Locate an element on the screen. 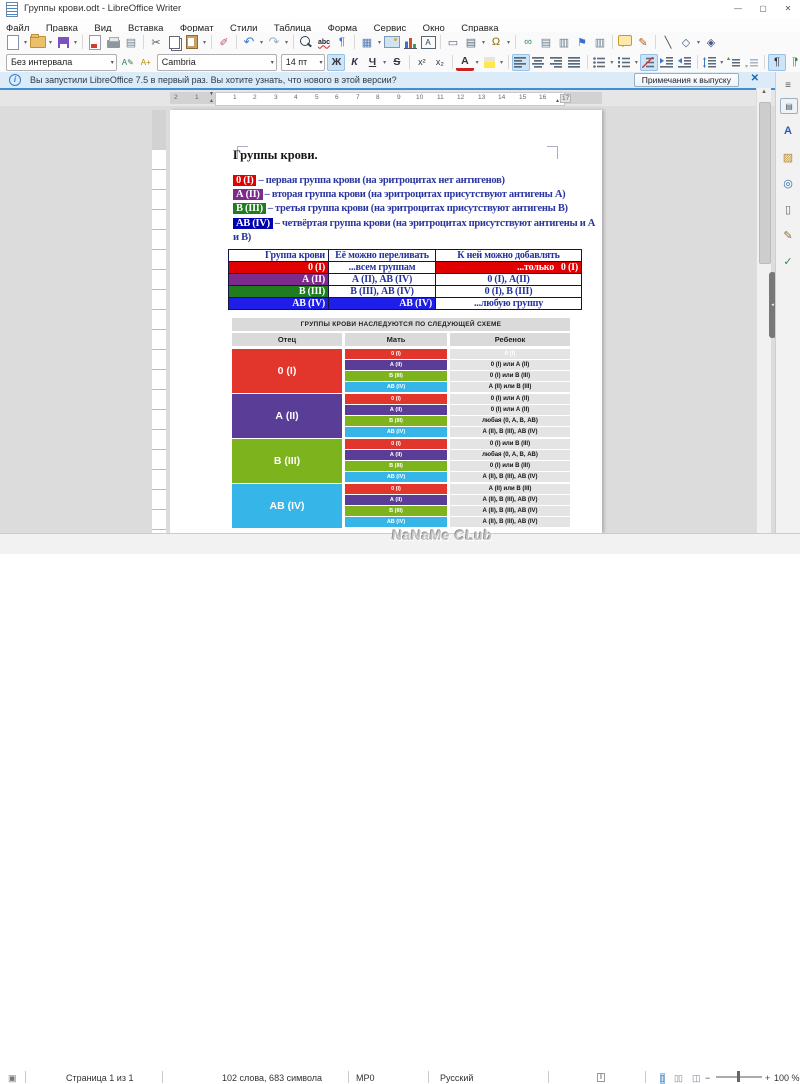 Image resolution: width=800 pixels, height=1084 pixels. release-notes-button: Примечания к выпуску is located at coordinates (686, 80).